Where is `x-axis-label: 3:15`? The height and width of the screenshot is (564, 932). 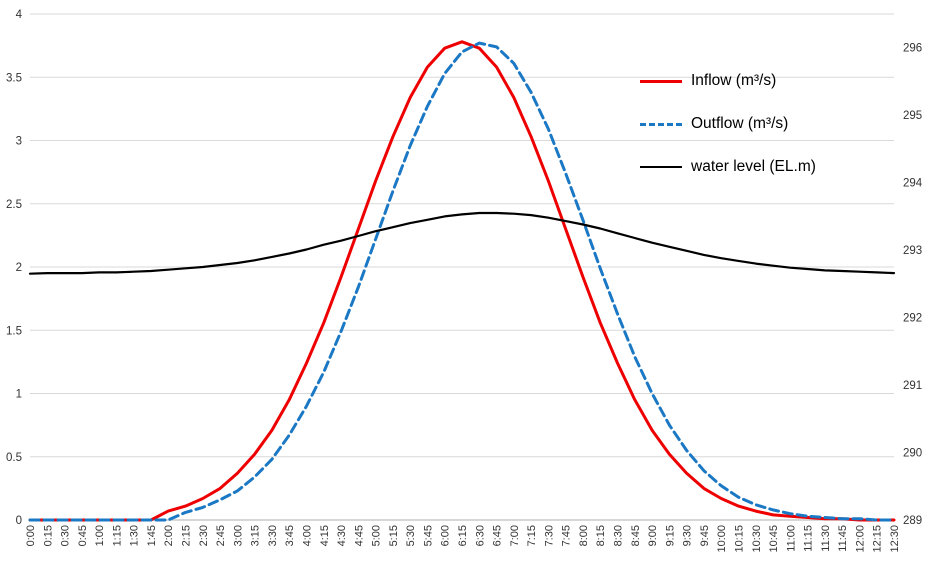
x-axis-label: 3:15 is located at coordinates (256, 535).